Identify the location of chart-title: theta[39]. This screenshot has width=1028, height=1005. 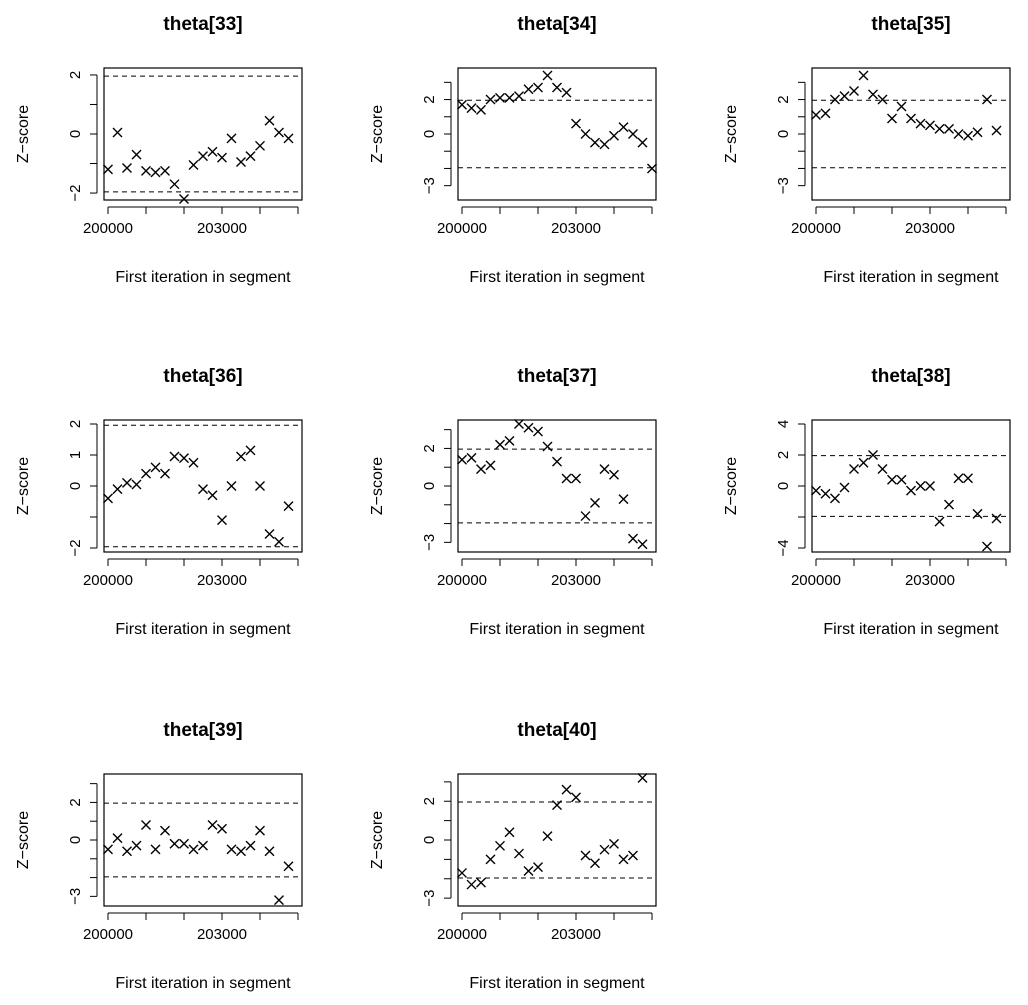
(202, 730).